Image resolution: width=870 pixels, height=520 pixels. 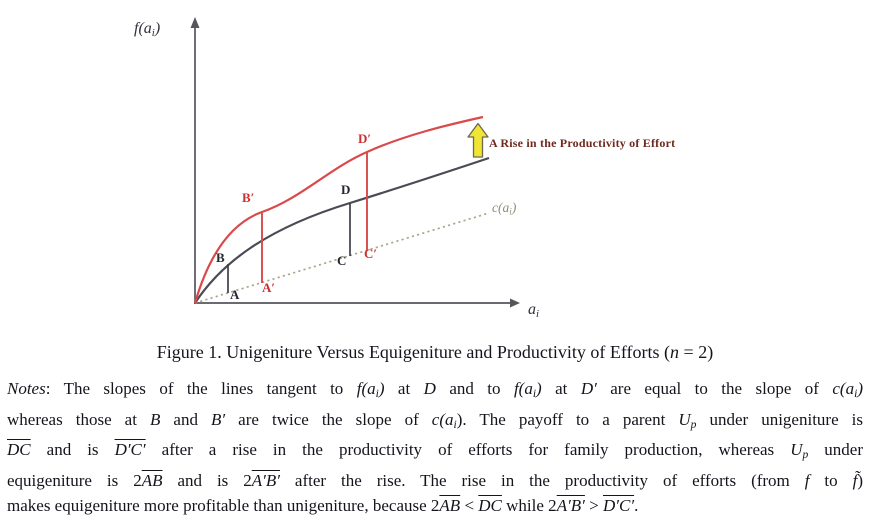 I want to click on rise-arrow-icon, so click(x=478, y=140).